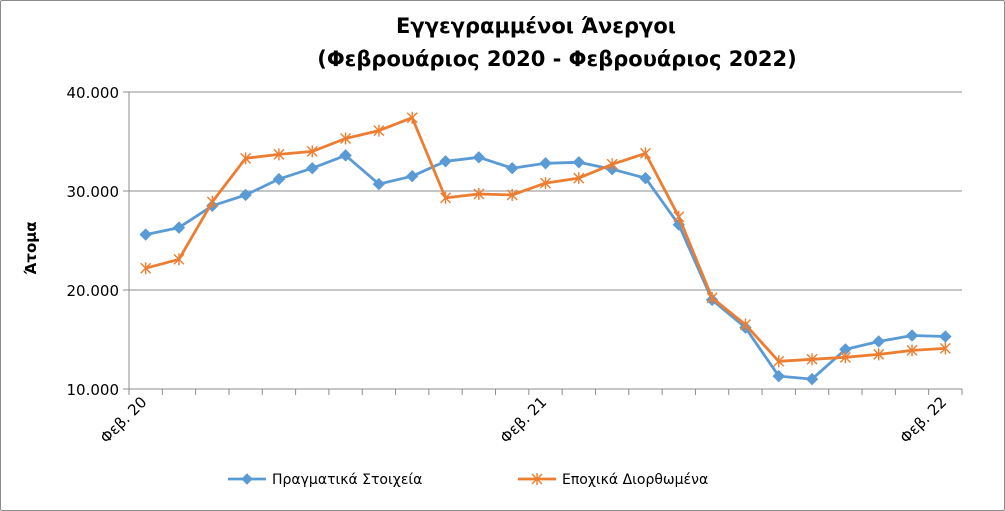 The height and width of the screenshot is (511, 1005). What do you see at coordinates (31, 247) in the screenshot?
I see `y-axis-label: Άτομα` at bounding box center [31, 247].